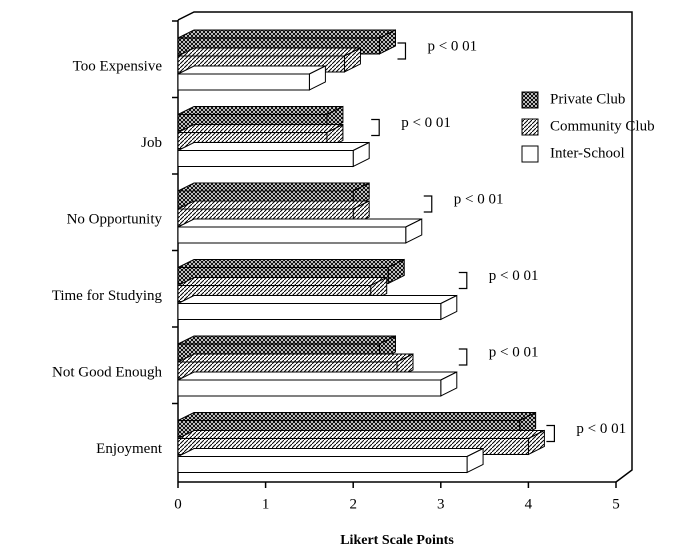 The image size is (694, 551). Describe the element at coordinates (178, 504) in the screenshot. I see `x-tick-label: 0` at that location.